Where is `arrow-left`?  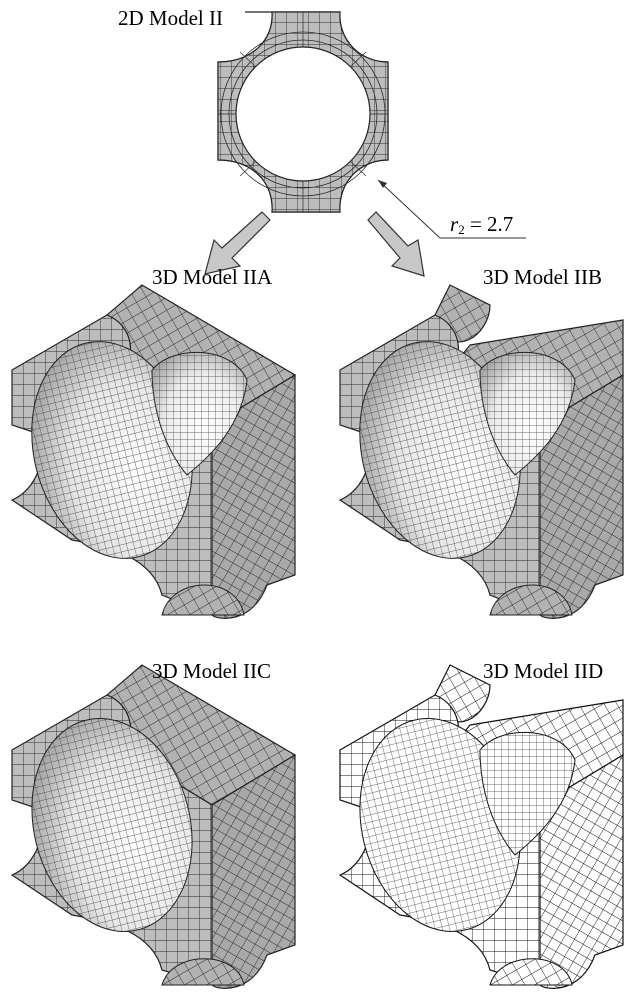 arrow-left is located at coordinates (237, 243).